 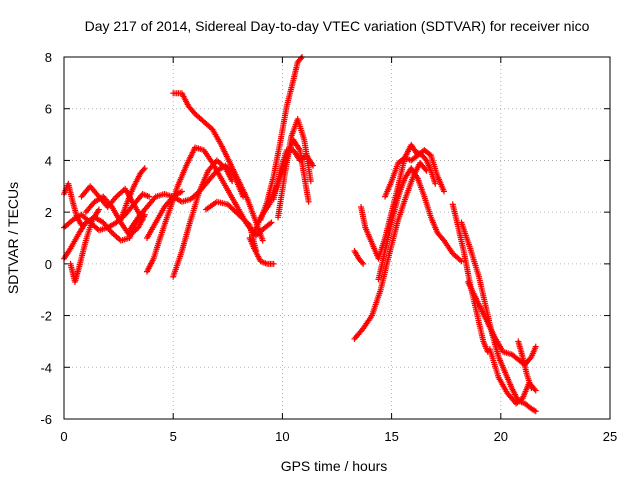 I want to click on y-tick-label: 6, so click(x=48, y=109).